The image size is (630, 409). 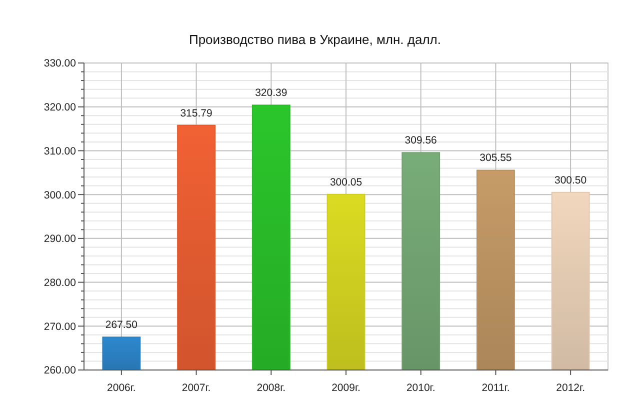 I want to click on x-tick-label: 2012г., so click(x=570, y=388).